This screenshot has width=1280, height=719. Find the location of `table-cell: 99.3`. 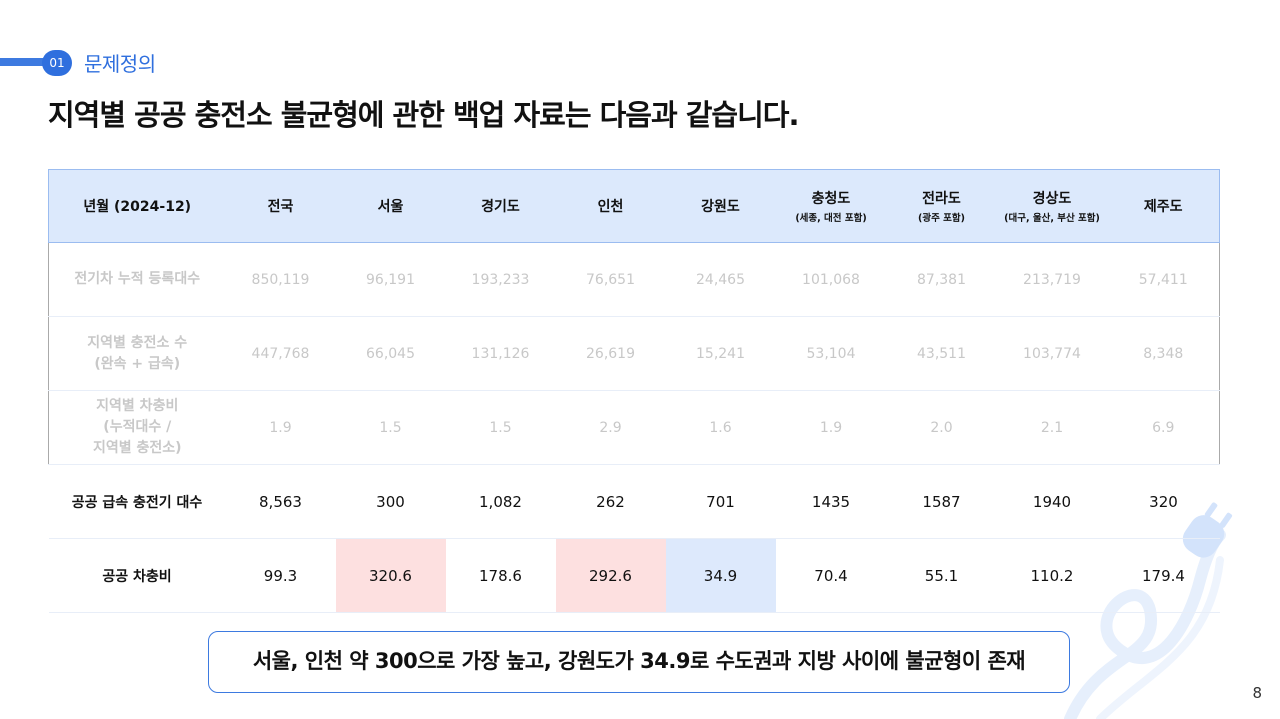

table-cell: 99.3 is located at coordinates (280, 575).